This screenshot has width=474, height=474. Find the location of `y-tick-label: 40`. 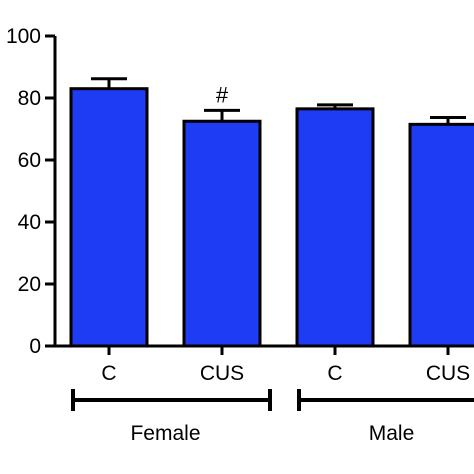

y-tick-label: 40 is located at coordinates (29, 222).